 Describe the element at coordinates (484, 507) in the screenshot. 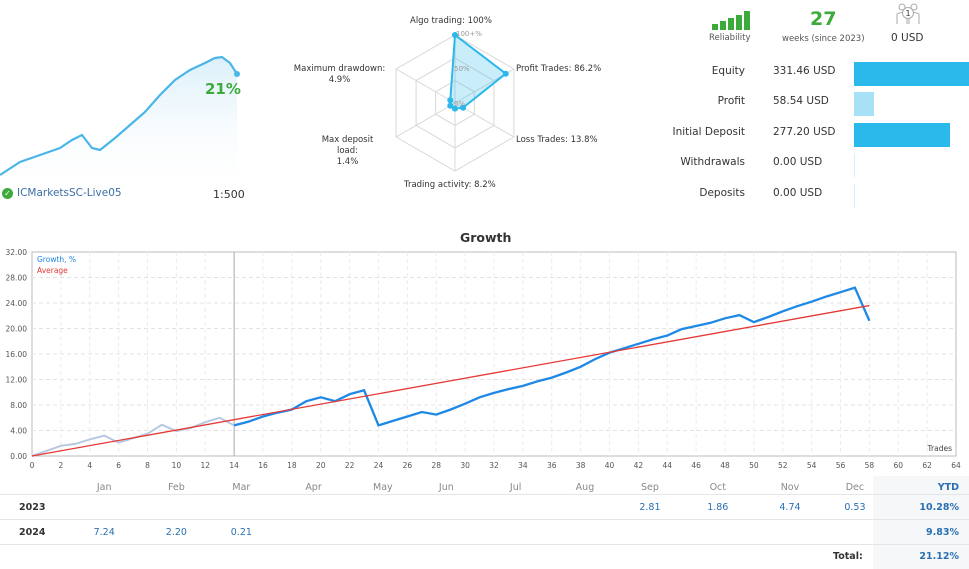

I see `returns-row-2023` at that location.